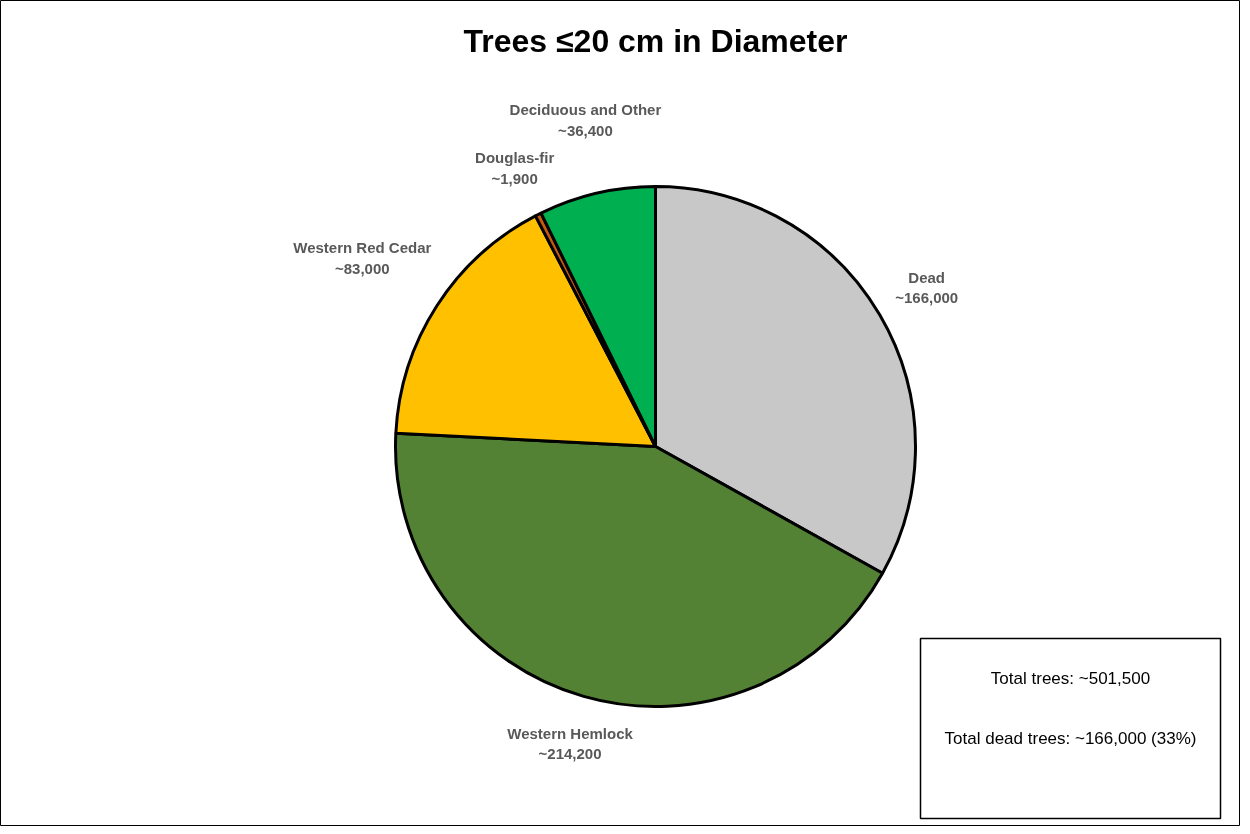  What do you see at coordinates (1070, 738) in the screenshot?
I see `text: Total dead trees: ~166,000 (33%)` at bounding box center [1070, 738].